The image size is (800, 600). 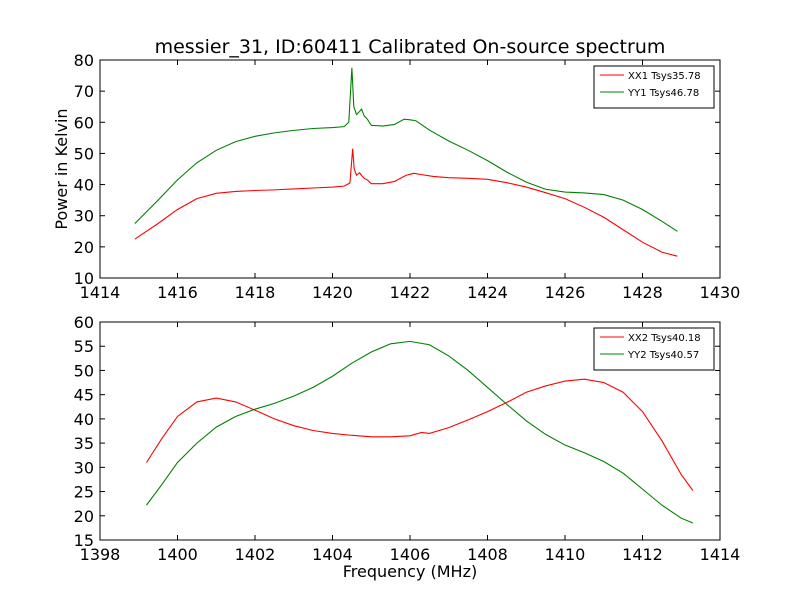 I want to click on x-tick-label: 1428, so click(x=642, y=292).